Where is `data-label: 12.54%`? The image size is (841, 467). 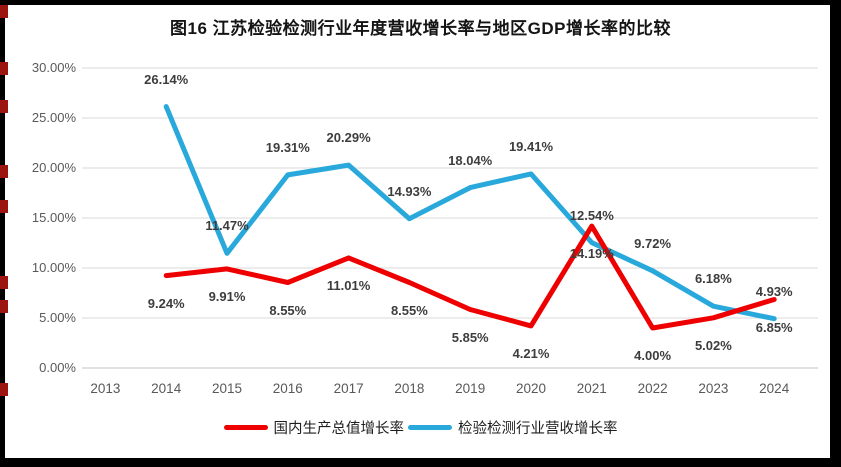 data-label: 12.54% is located at coordinates (591, 215).